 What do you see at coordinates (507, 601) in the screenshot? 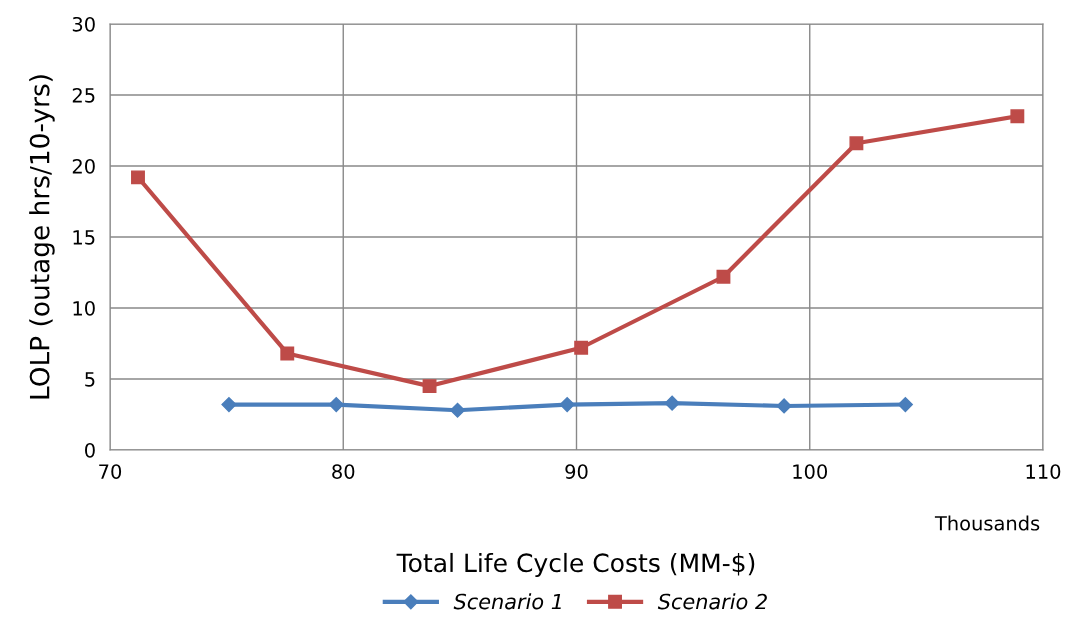
I see `legend-label: Scenario 1` at bounding box center [507, 601].